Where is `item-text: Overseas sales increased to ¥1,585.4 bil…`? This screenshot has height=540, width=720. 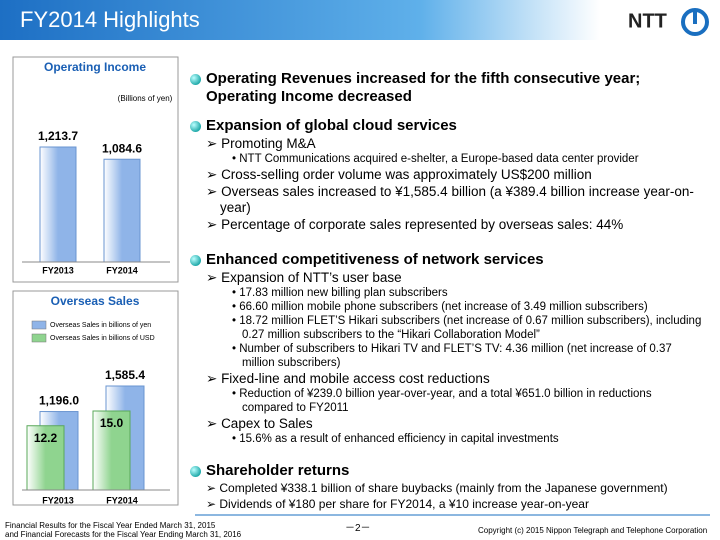
item-text: Overseas sales increased to ¥1,585.4 bil… is located at coordinates (457, 199).